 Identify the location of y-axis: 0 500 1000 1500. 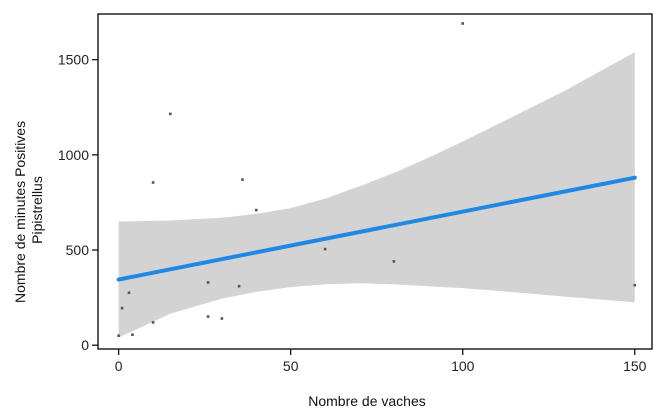
(78, 202).